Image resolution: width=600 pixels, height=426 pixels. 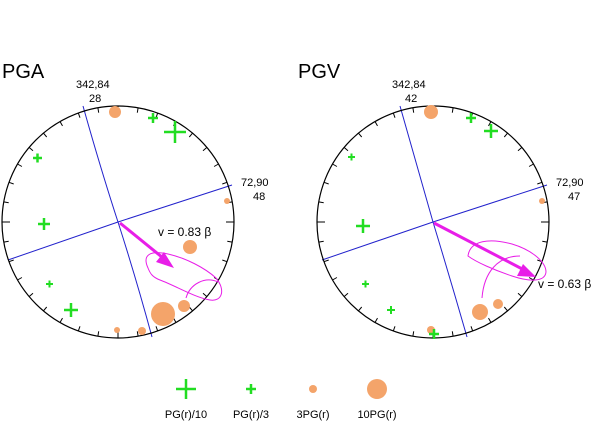 What do you see at coordinates (144, 242) in the screenshot?
I see `pga-velocity-arrow-shaft` at bounding box center [144, 242].